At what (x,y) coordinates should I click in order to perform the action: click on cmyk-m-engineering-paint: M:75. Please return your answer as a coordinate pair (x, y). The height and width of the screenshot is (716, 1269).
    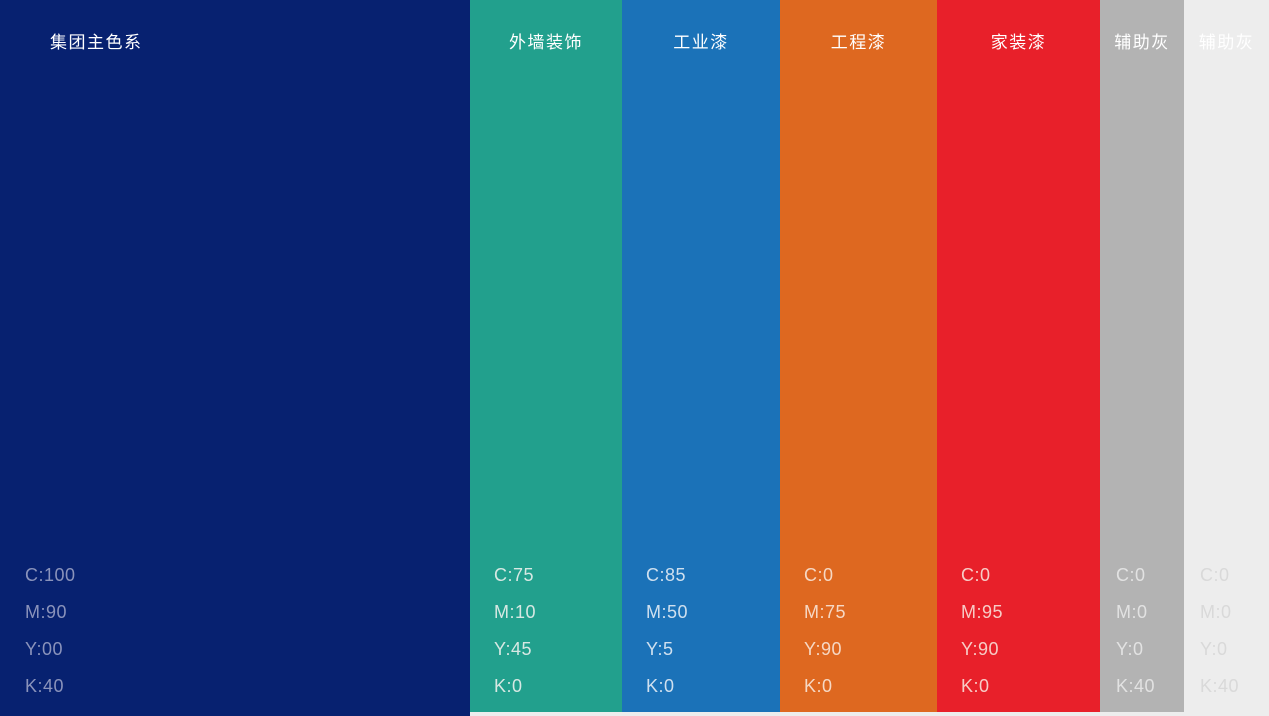
    Looking at the image, I should click on (825, 612).